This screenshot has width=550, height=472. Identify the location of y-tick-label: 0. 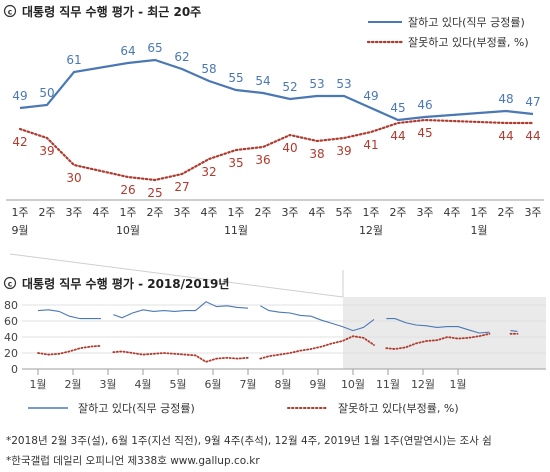
(14, 369).